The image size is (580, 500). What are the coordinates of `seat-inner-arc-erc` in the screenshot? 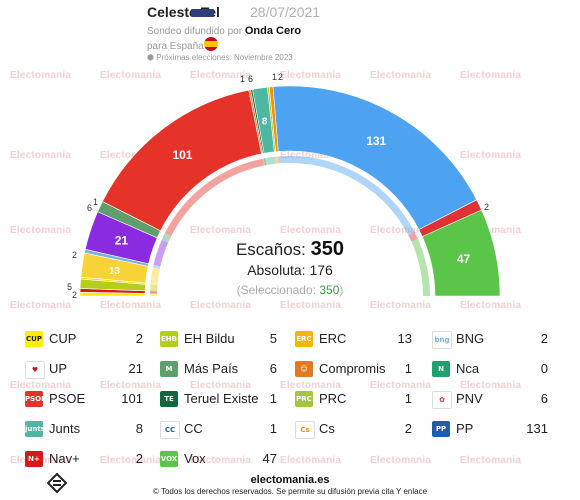 It's located at (155, 276).